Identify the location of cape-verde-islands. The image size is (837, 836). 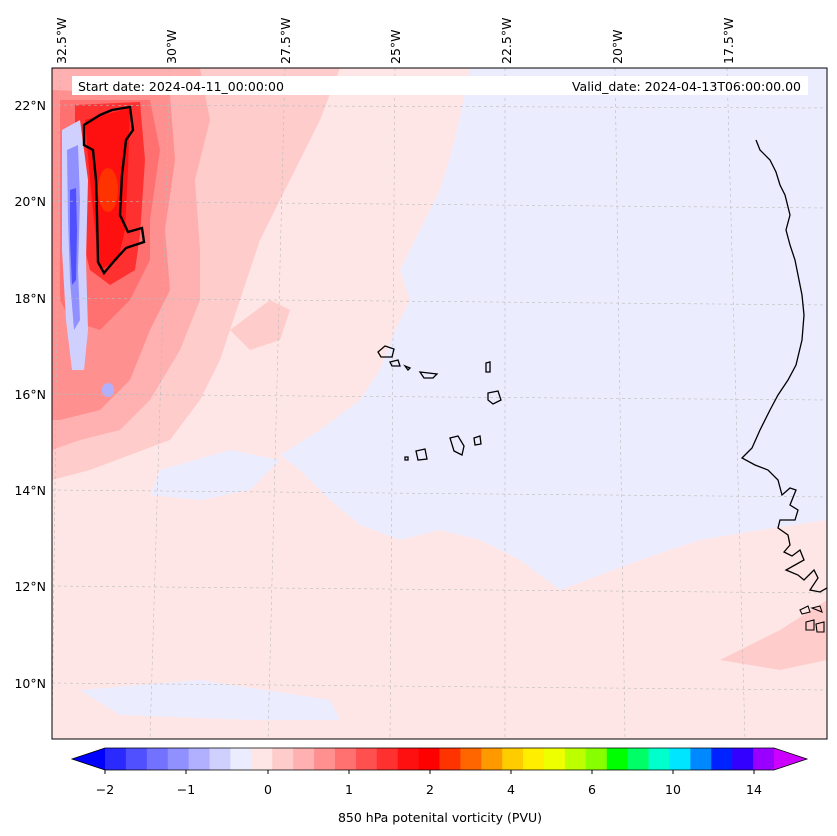
(439, 403).